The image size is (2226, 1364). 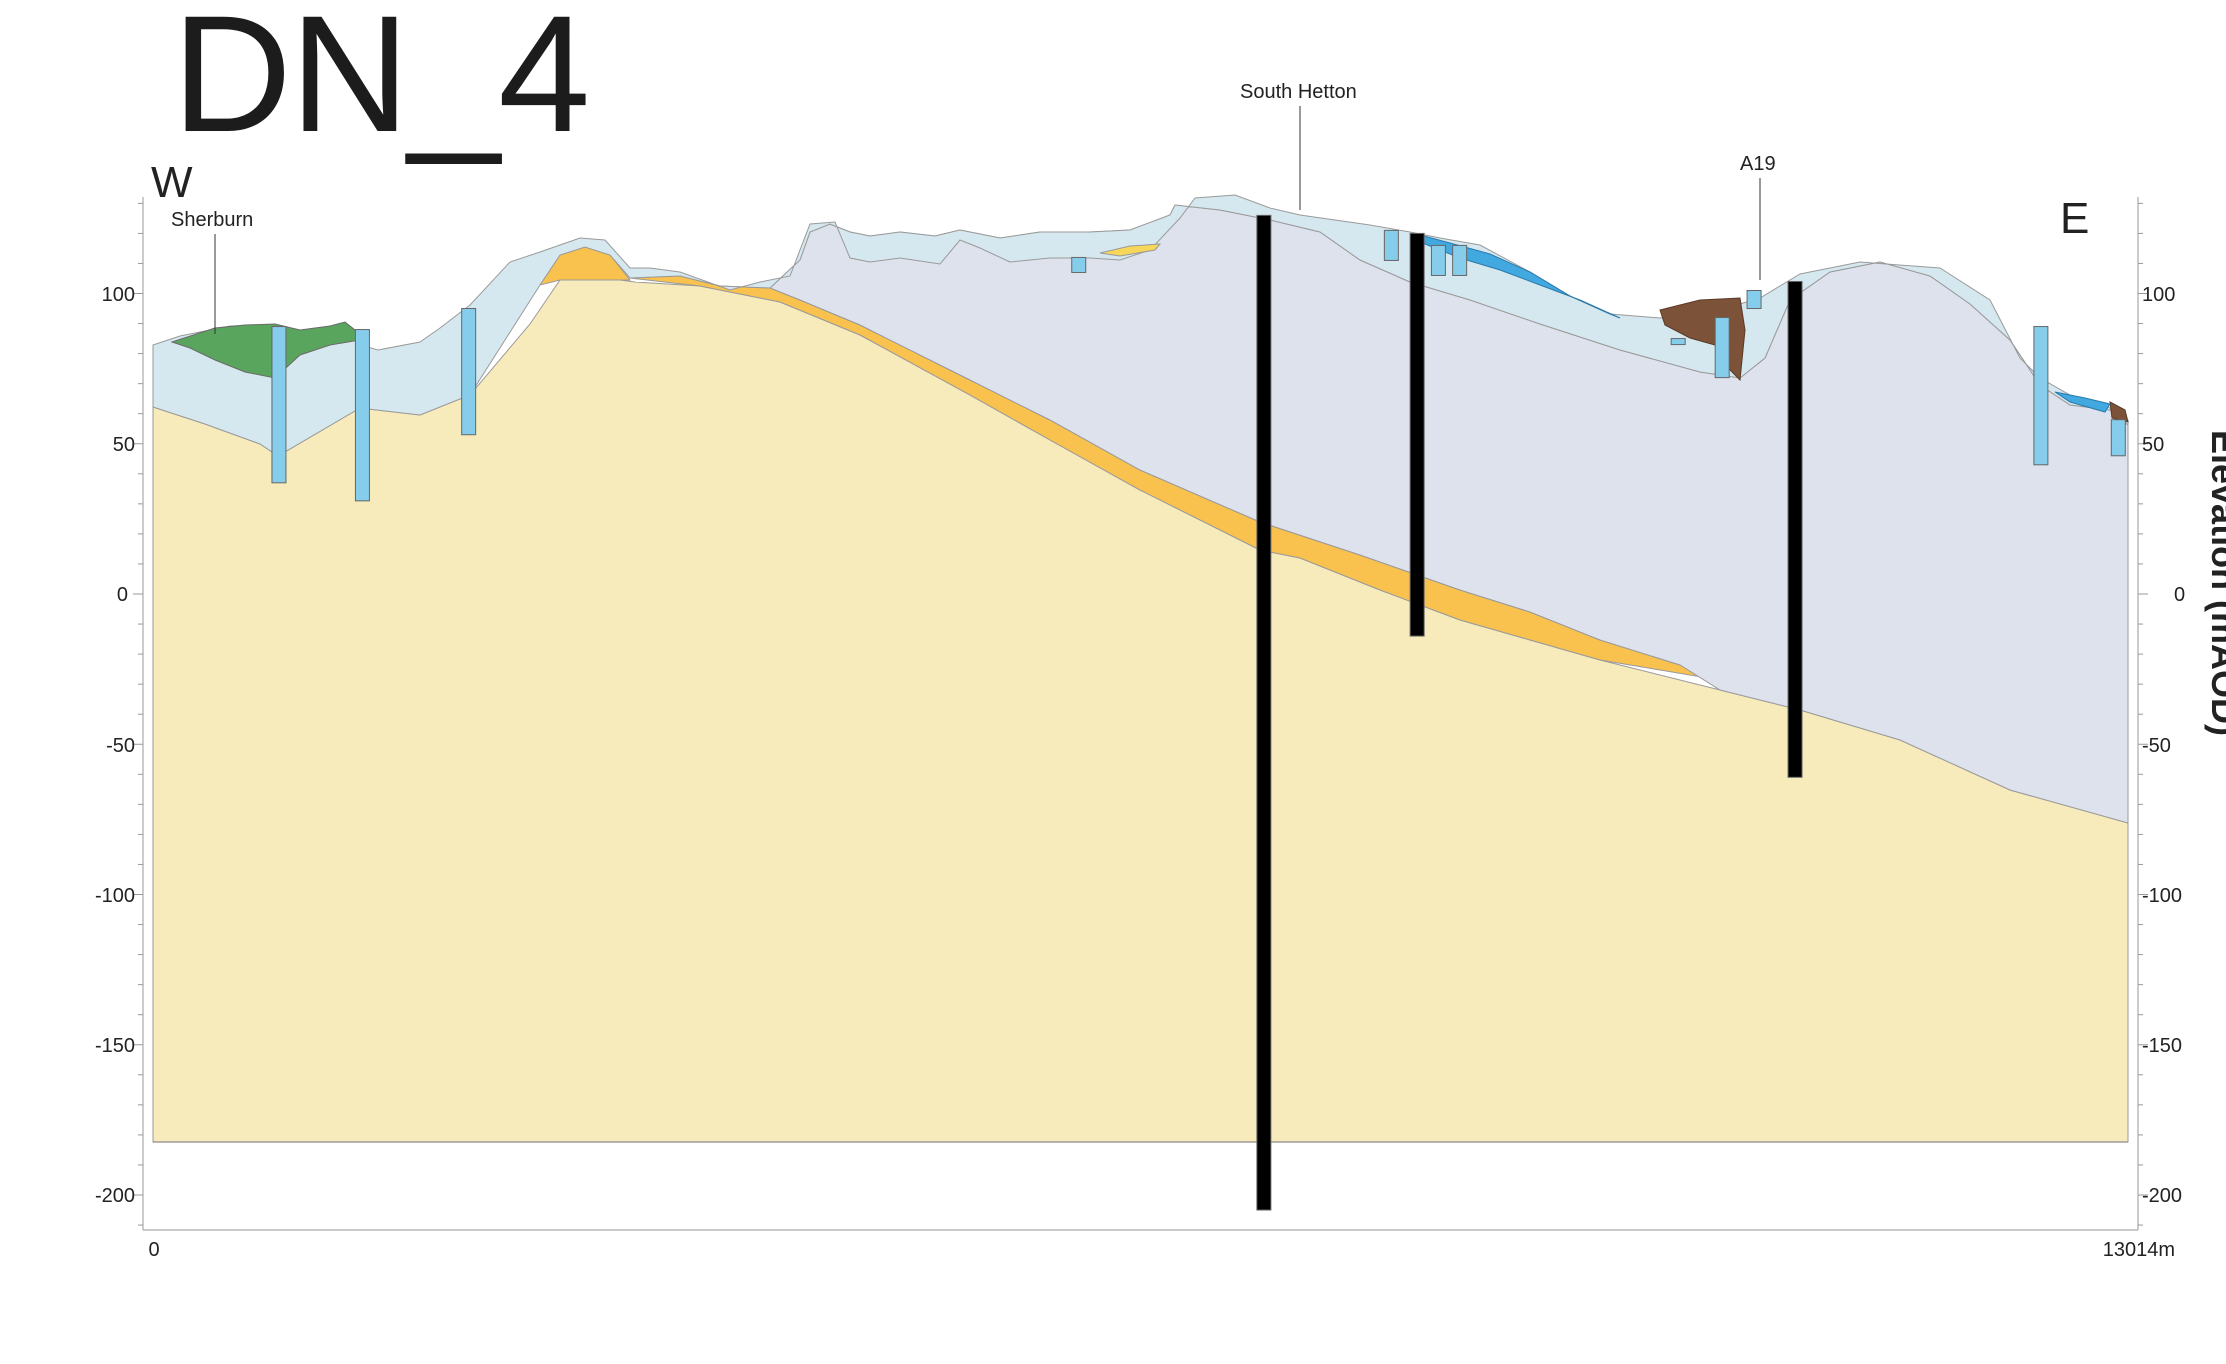 I want to click on y-tick-right-neg100: -100, so click(x=2162, y=896).